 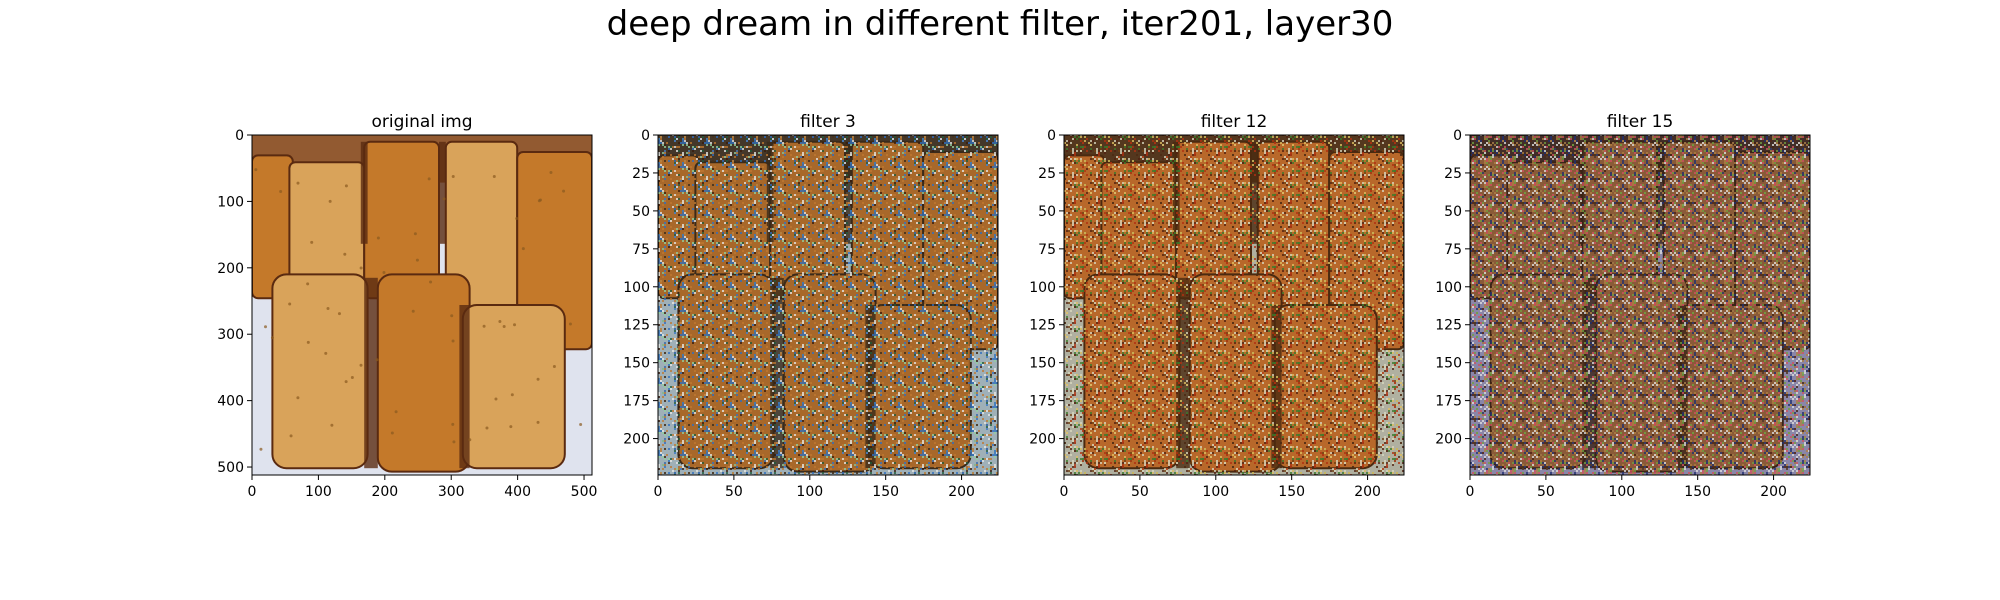 I want to click on subplot-title: original img, so click(x=421, y=122).